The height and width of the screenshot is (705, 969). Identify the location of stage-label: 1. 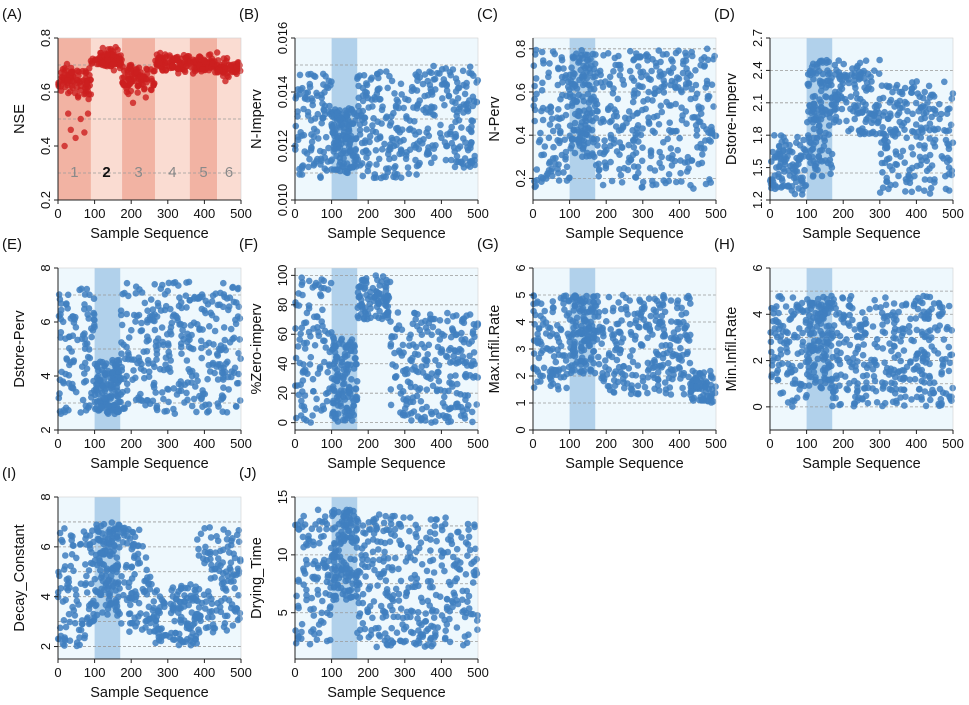
(74, 172).